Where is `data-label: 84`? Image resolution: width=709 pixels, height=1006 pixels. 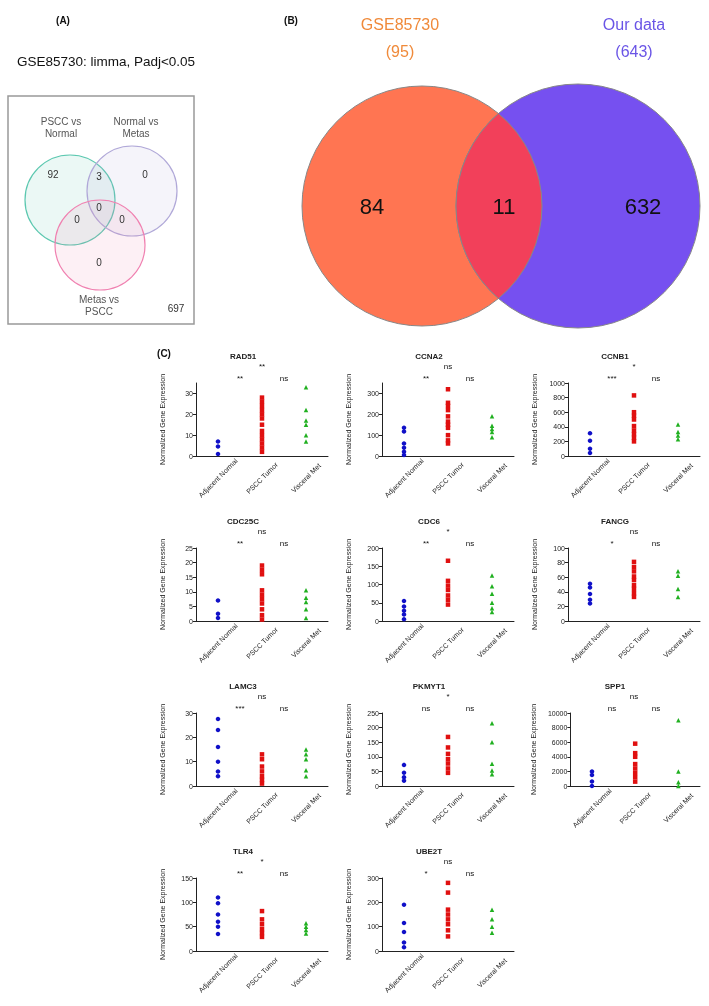
data-label: 84 is located at coordinates (372, 206).